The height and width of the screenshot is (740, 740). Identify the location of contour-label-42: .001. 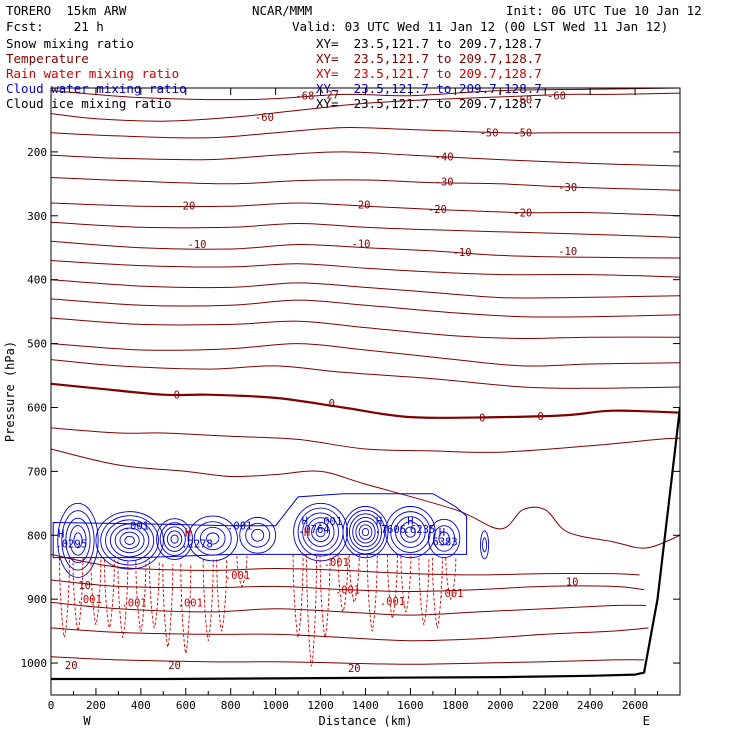
(89, 600).